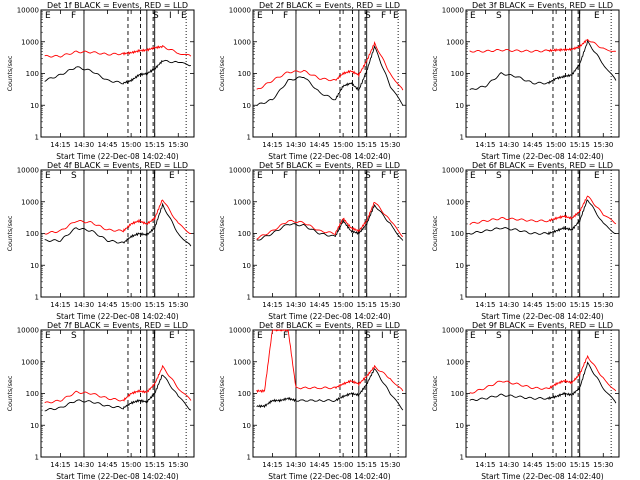 This screenshot has width=640, height=480. What do you see at coordinates (329, 5) in the screenshot?
I see `chart-title: Det 2f BLACK = Events, RED = LLD` at bounding box center [329, 5].